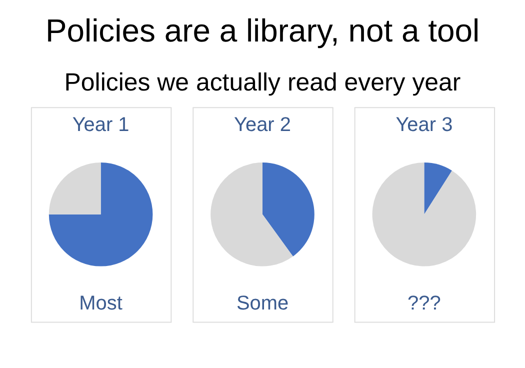 The width and height of the screenshot is (525, 368). What do you see at coordinates (101, 303) in the screenshot?
I see `text: Most` at bounding box center [101, 303].